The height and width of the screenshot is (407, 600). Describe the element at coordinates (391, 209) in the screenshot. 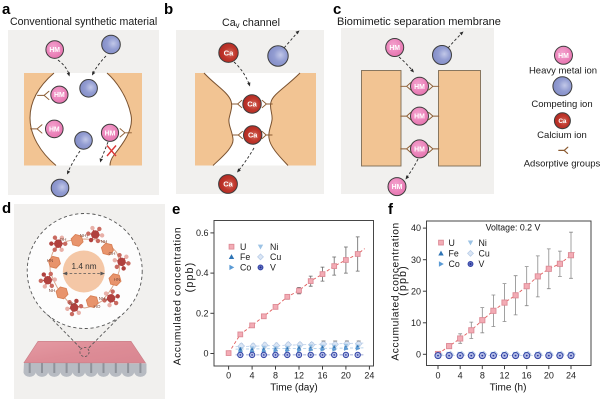

I see `svg-text: f` at that location.